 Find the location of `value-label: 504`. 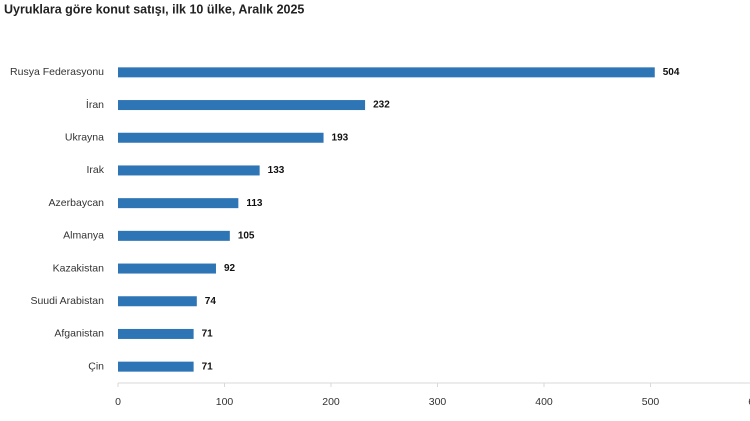

value-label: 504 is located at coordinates (671, 72).